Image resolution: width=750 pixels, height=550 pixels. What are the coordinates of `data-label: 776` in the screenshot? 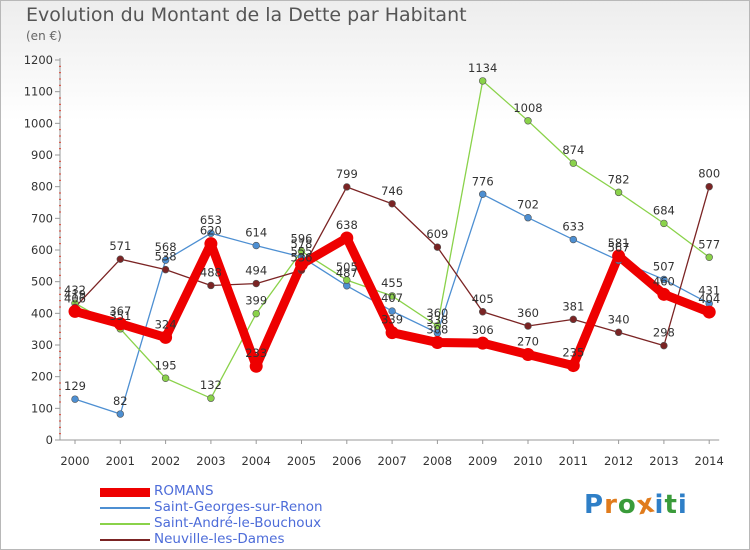 It's located at (483, 181).